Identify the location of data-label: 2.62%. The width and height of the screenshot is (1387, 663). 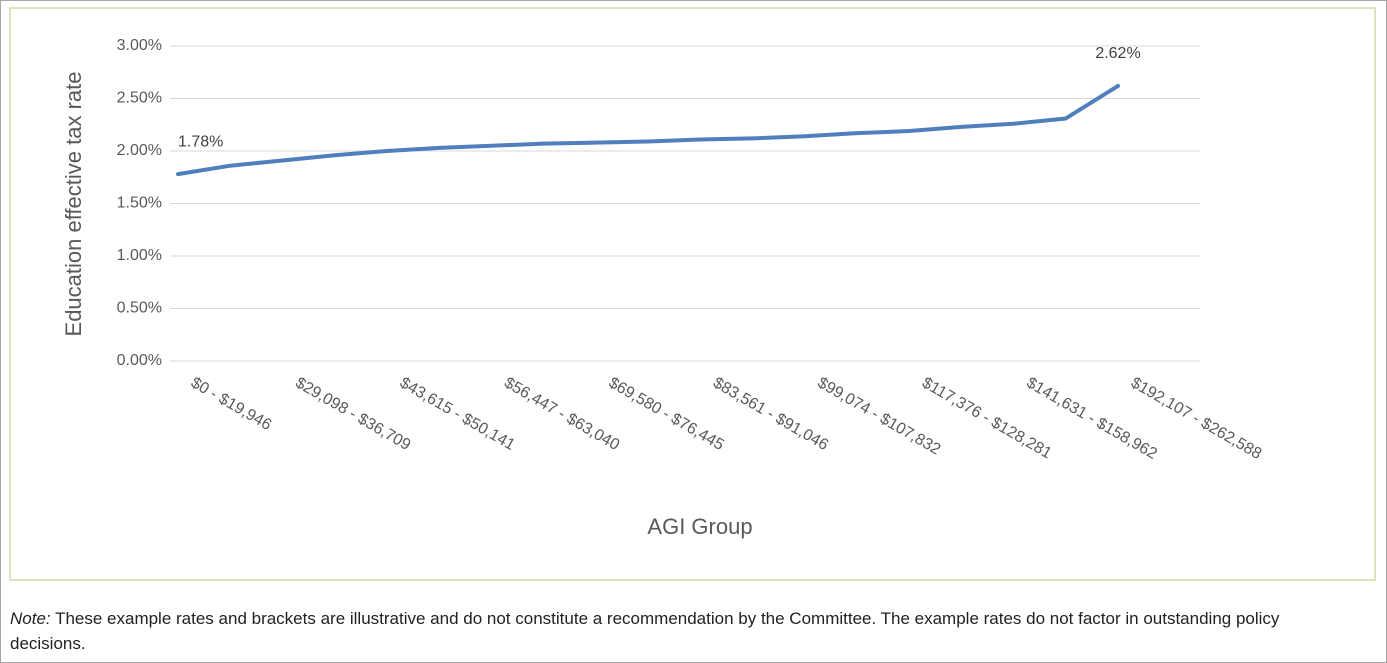
(1117, 53).